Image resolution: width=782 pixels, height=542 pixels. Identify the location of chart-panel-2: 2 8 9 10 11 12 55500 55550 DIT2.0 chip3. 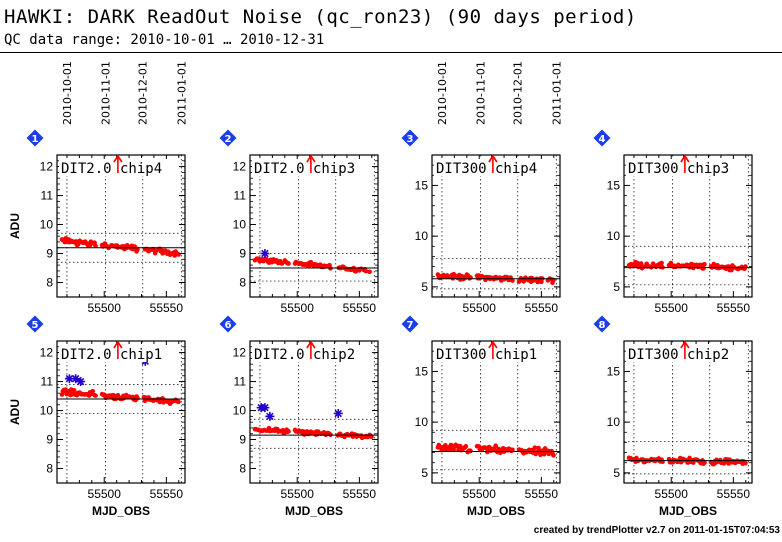
(299, 222).